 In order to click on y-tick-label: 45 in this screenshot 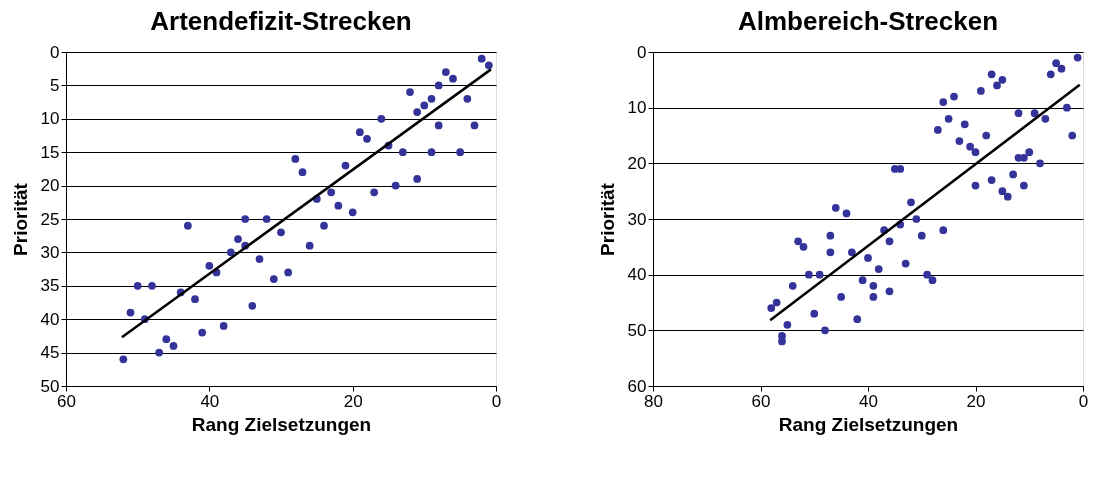, I will do `click(50, 353)`.